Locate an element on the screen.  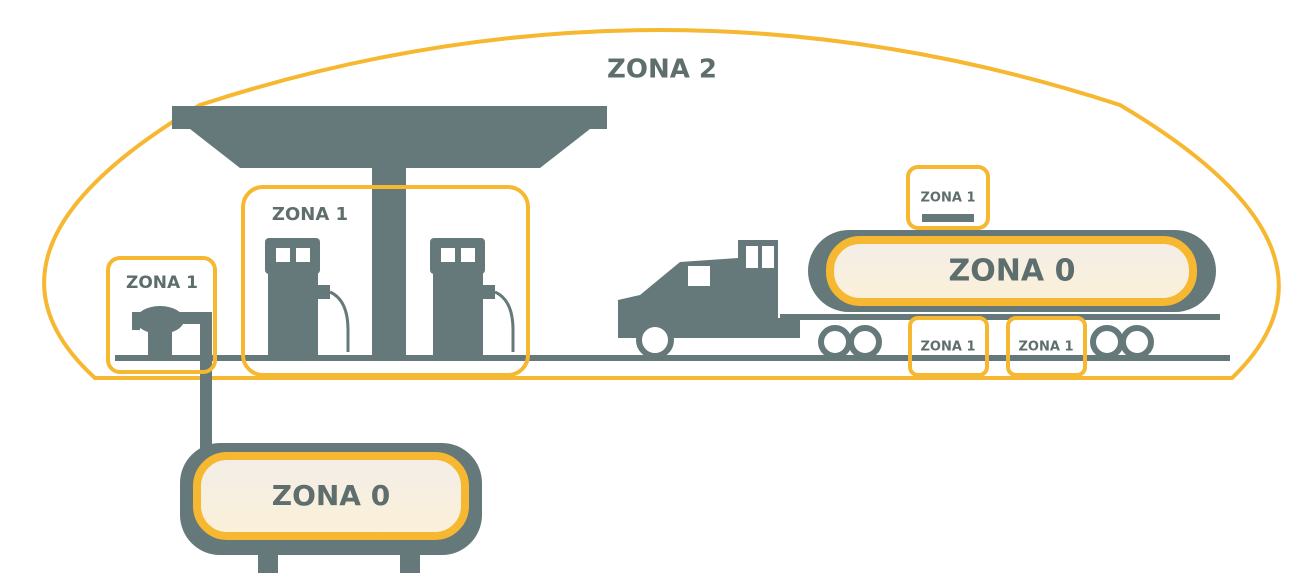
canopy is located at coordinates (389, 232).